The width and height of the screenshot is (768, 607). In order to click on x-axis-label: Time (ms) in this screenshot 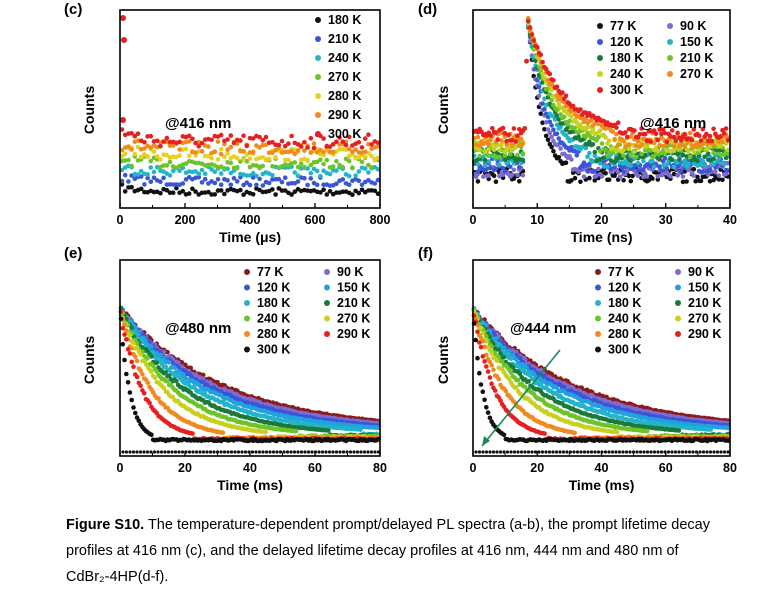, I will do `click(250, 485)`.